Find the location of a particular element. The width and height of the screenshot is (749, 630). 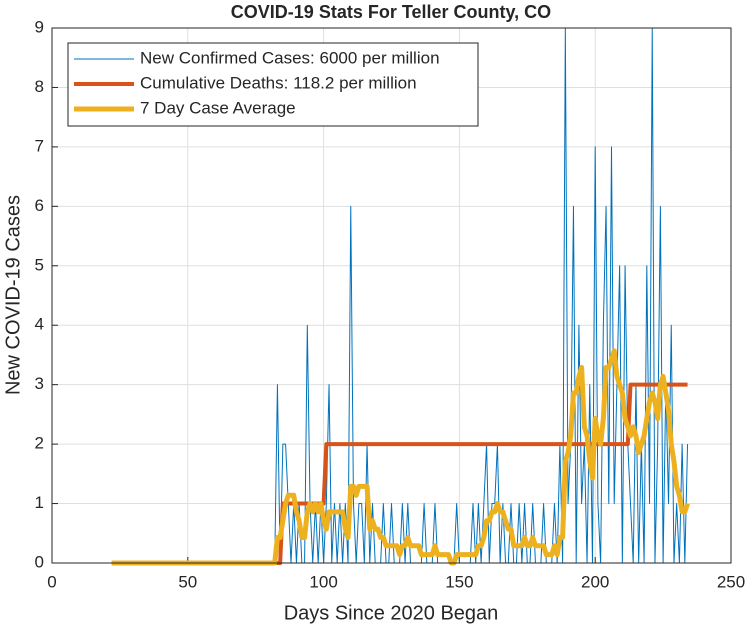

x-tick-label: 50 is located at coordinates (187, 581).